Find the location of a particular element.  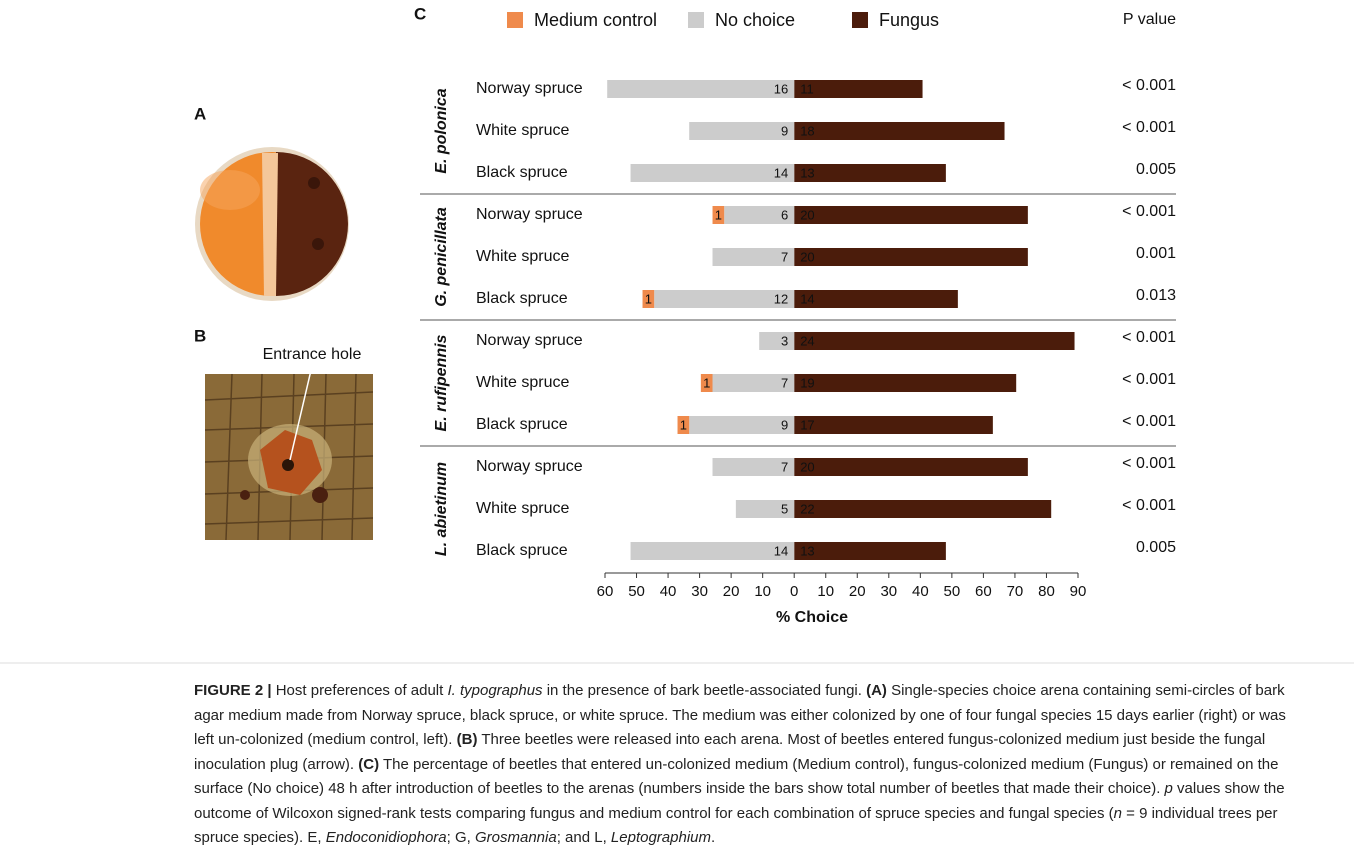

group-label: E. rufipennis is located at coordinates (441, 382).